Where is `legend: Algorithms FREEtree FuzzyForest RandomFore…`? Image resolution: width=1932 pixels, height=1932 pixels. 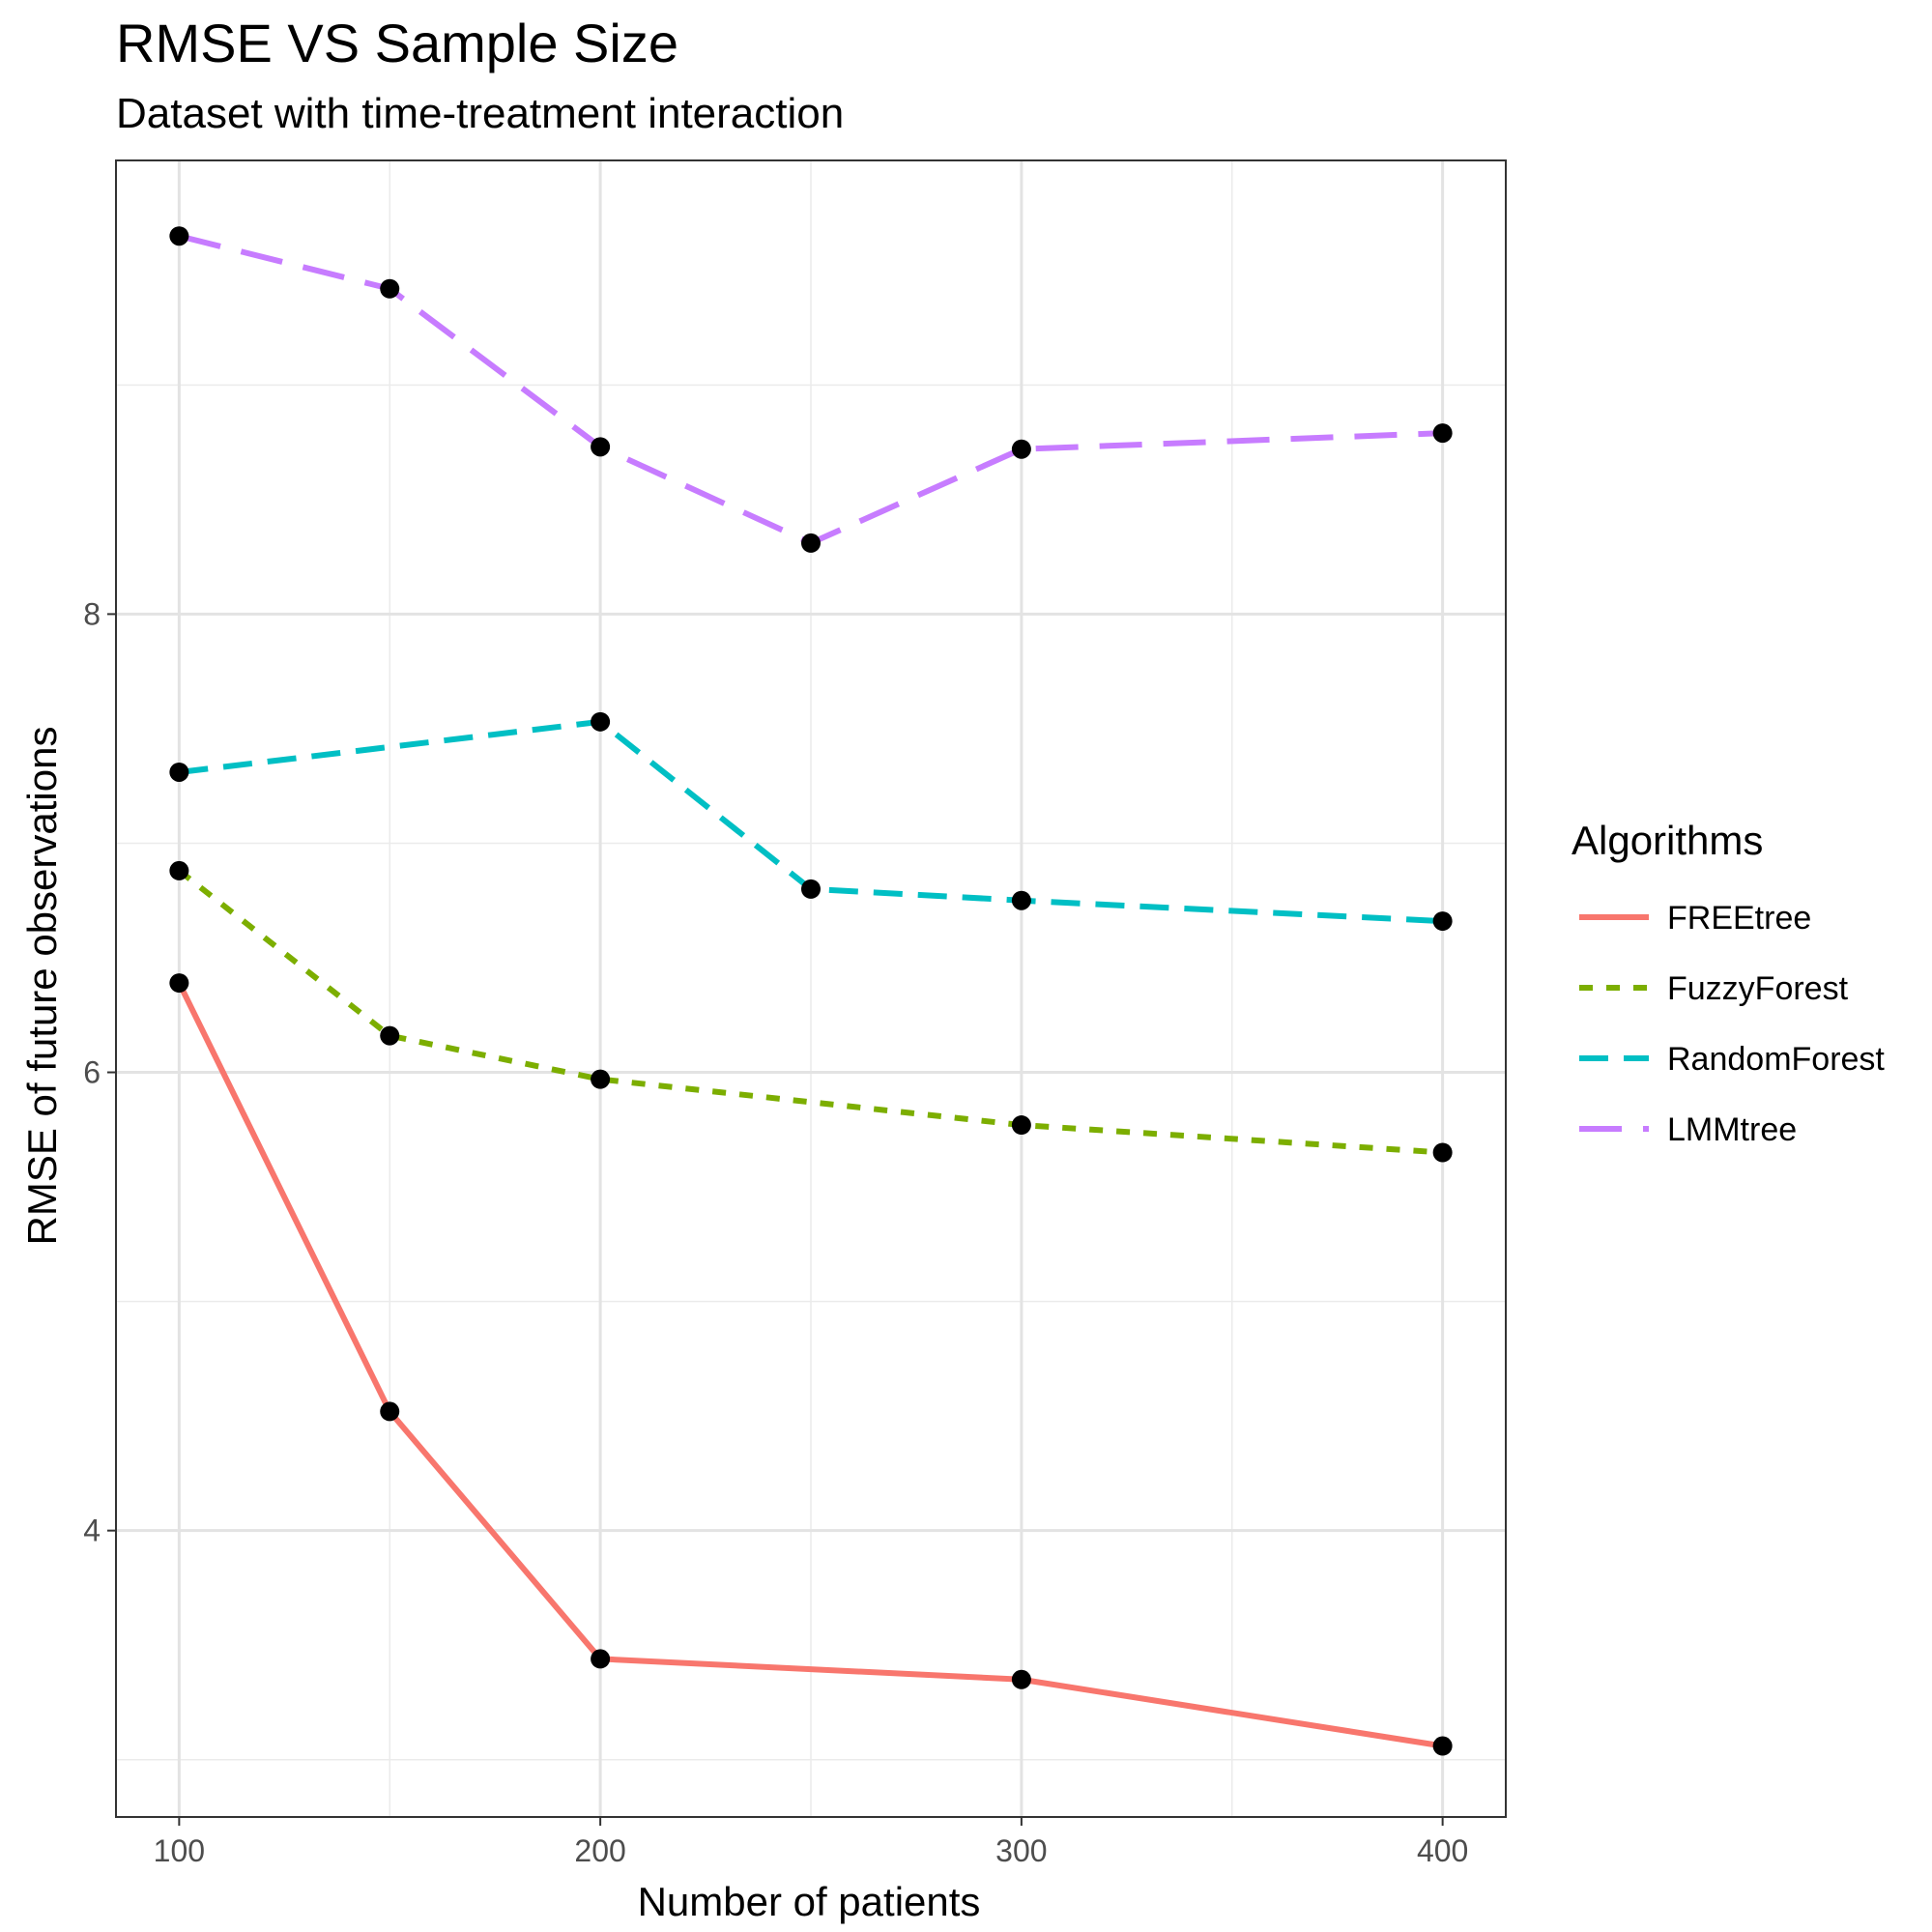
legend: Algorithms FREEtree FuzzyForest RandomFore… is located at coordinates (1728, 983).